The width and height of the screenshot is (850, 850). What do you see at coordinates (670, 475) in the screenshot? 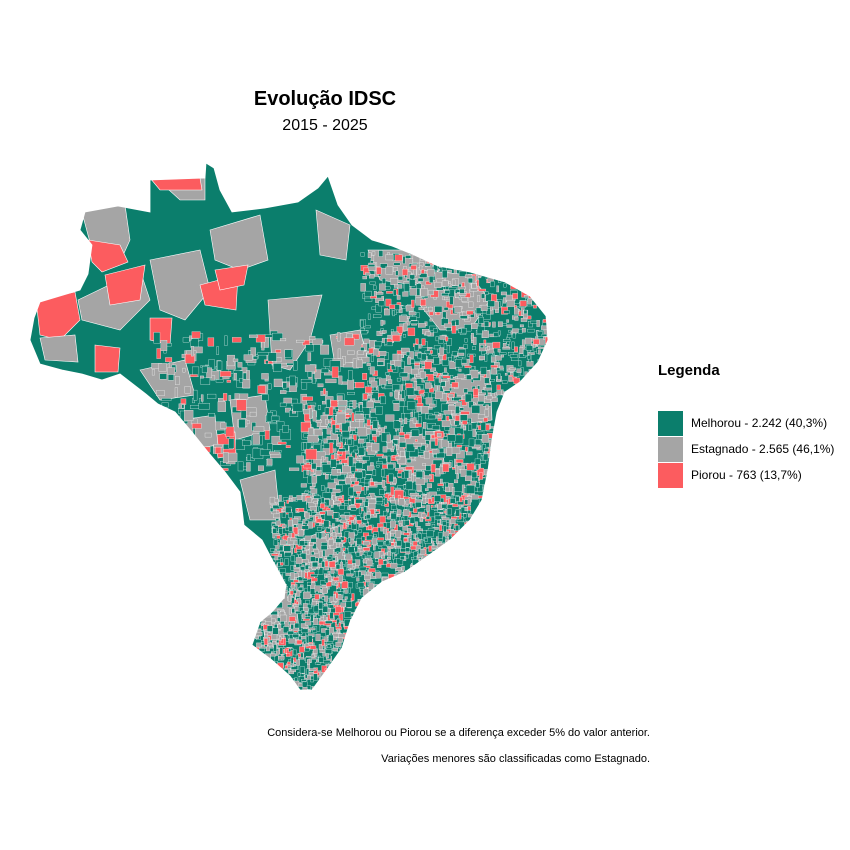
I see `legend-swatch-piorou` at bounding box center [670, 475].